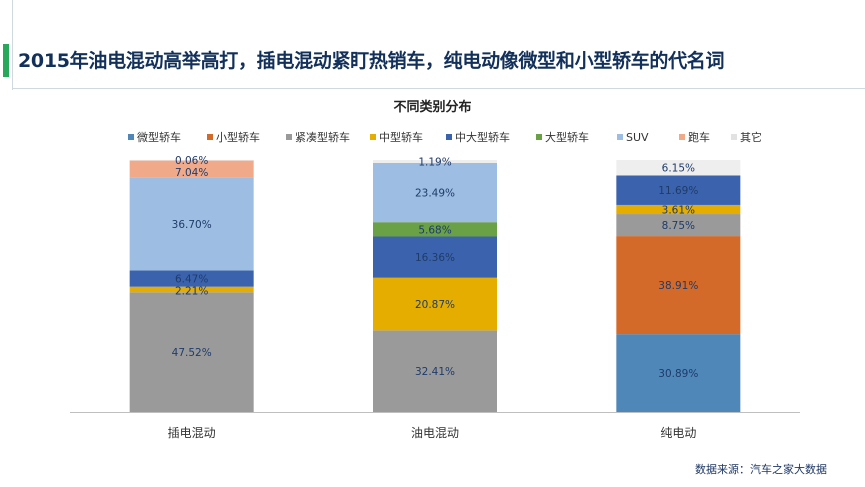  I want to click on category-tick-label: 纯电动, so click(678, 433).